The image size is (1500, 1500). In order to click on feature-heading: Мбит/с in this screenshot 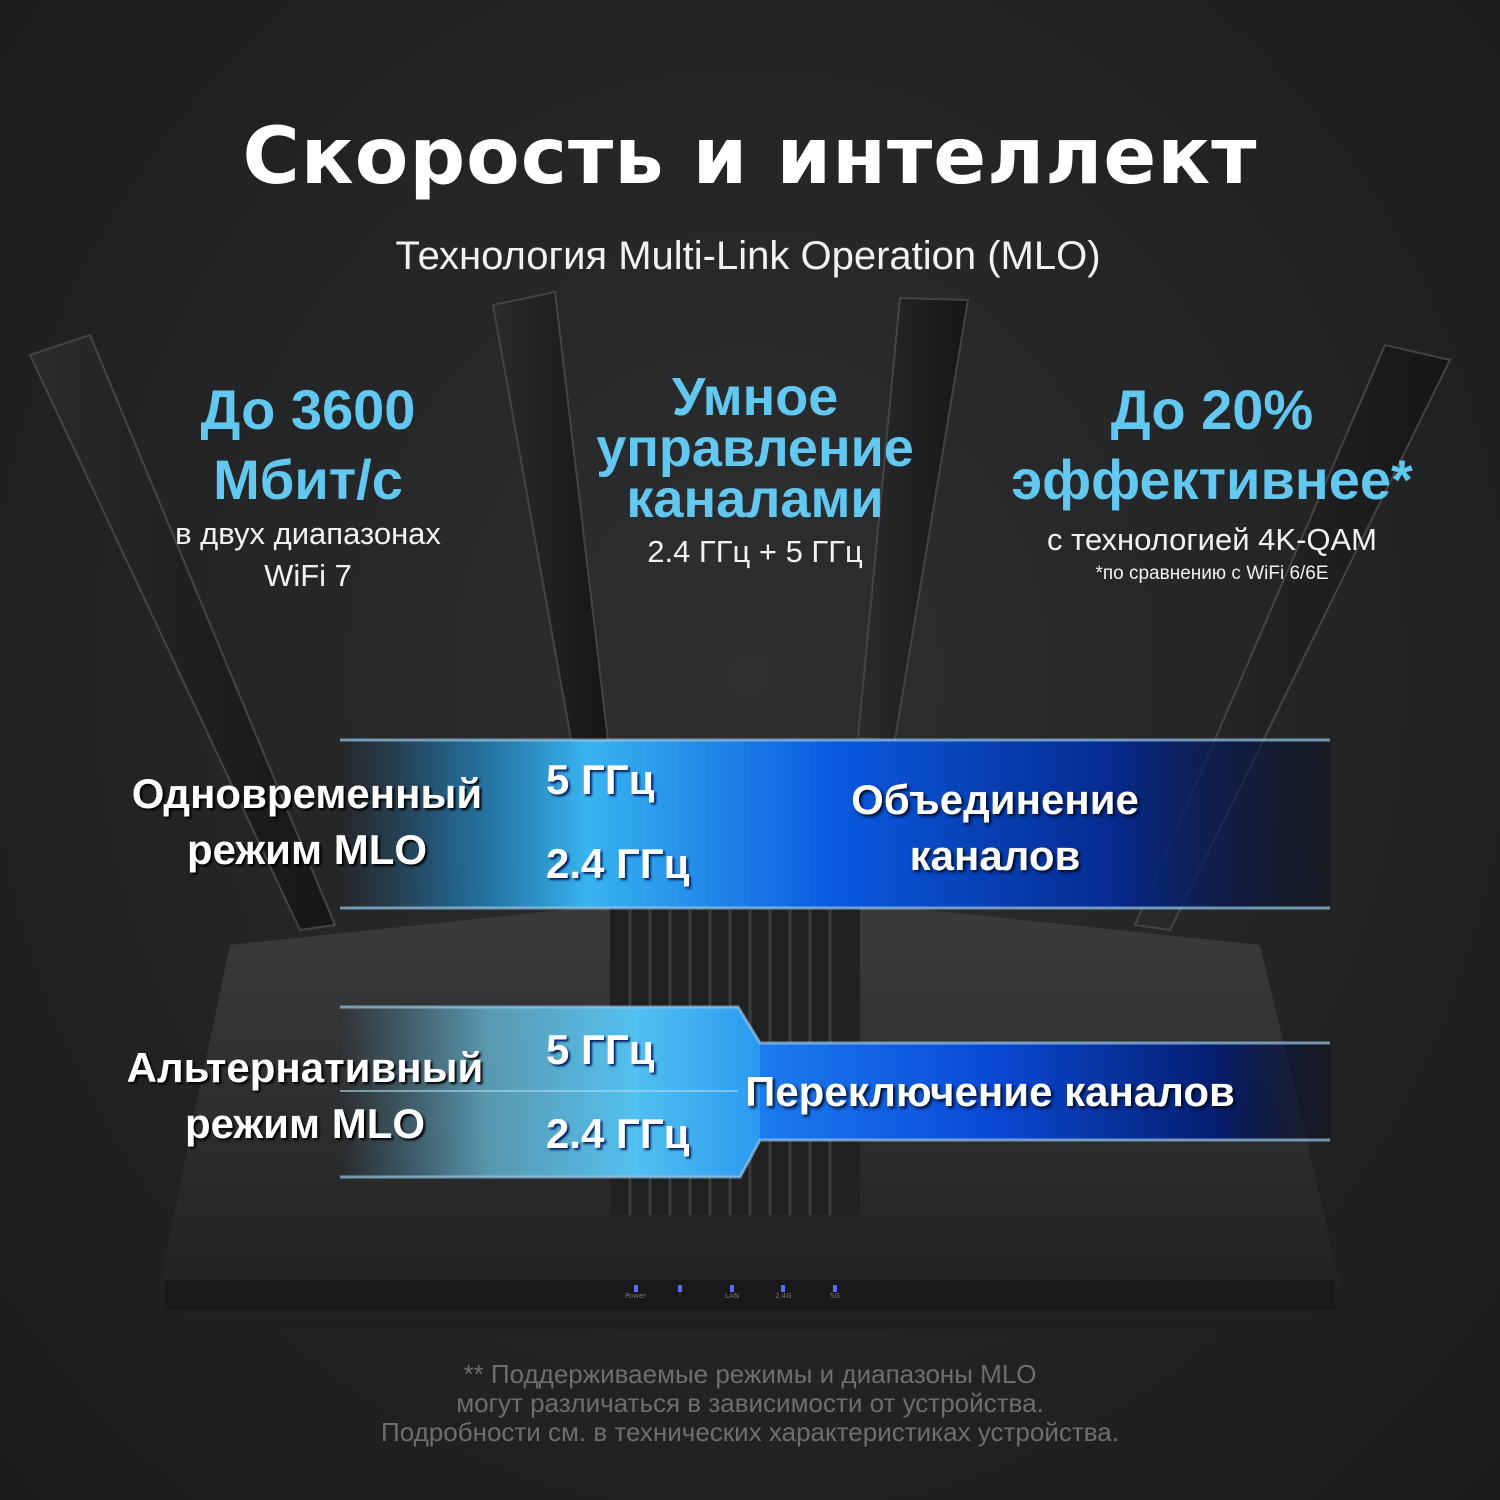, I will do `click(308, 479)`.